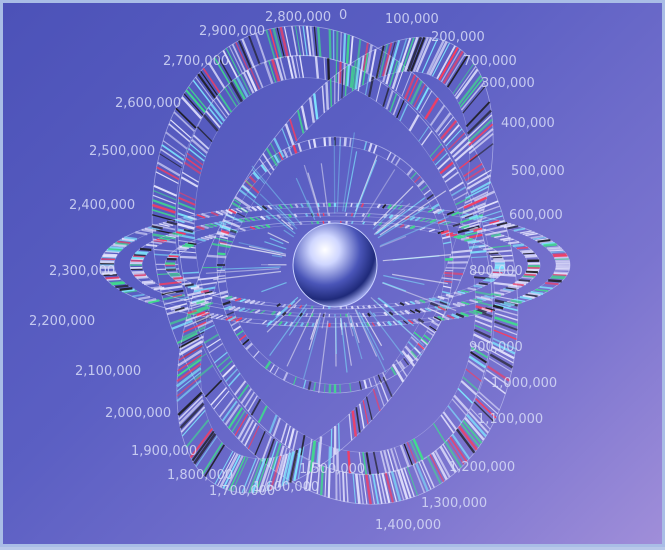  I want to click on chrome-sphere, so click(335, 265).